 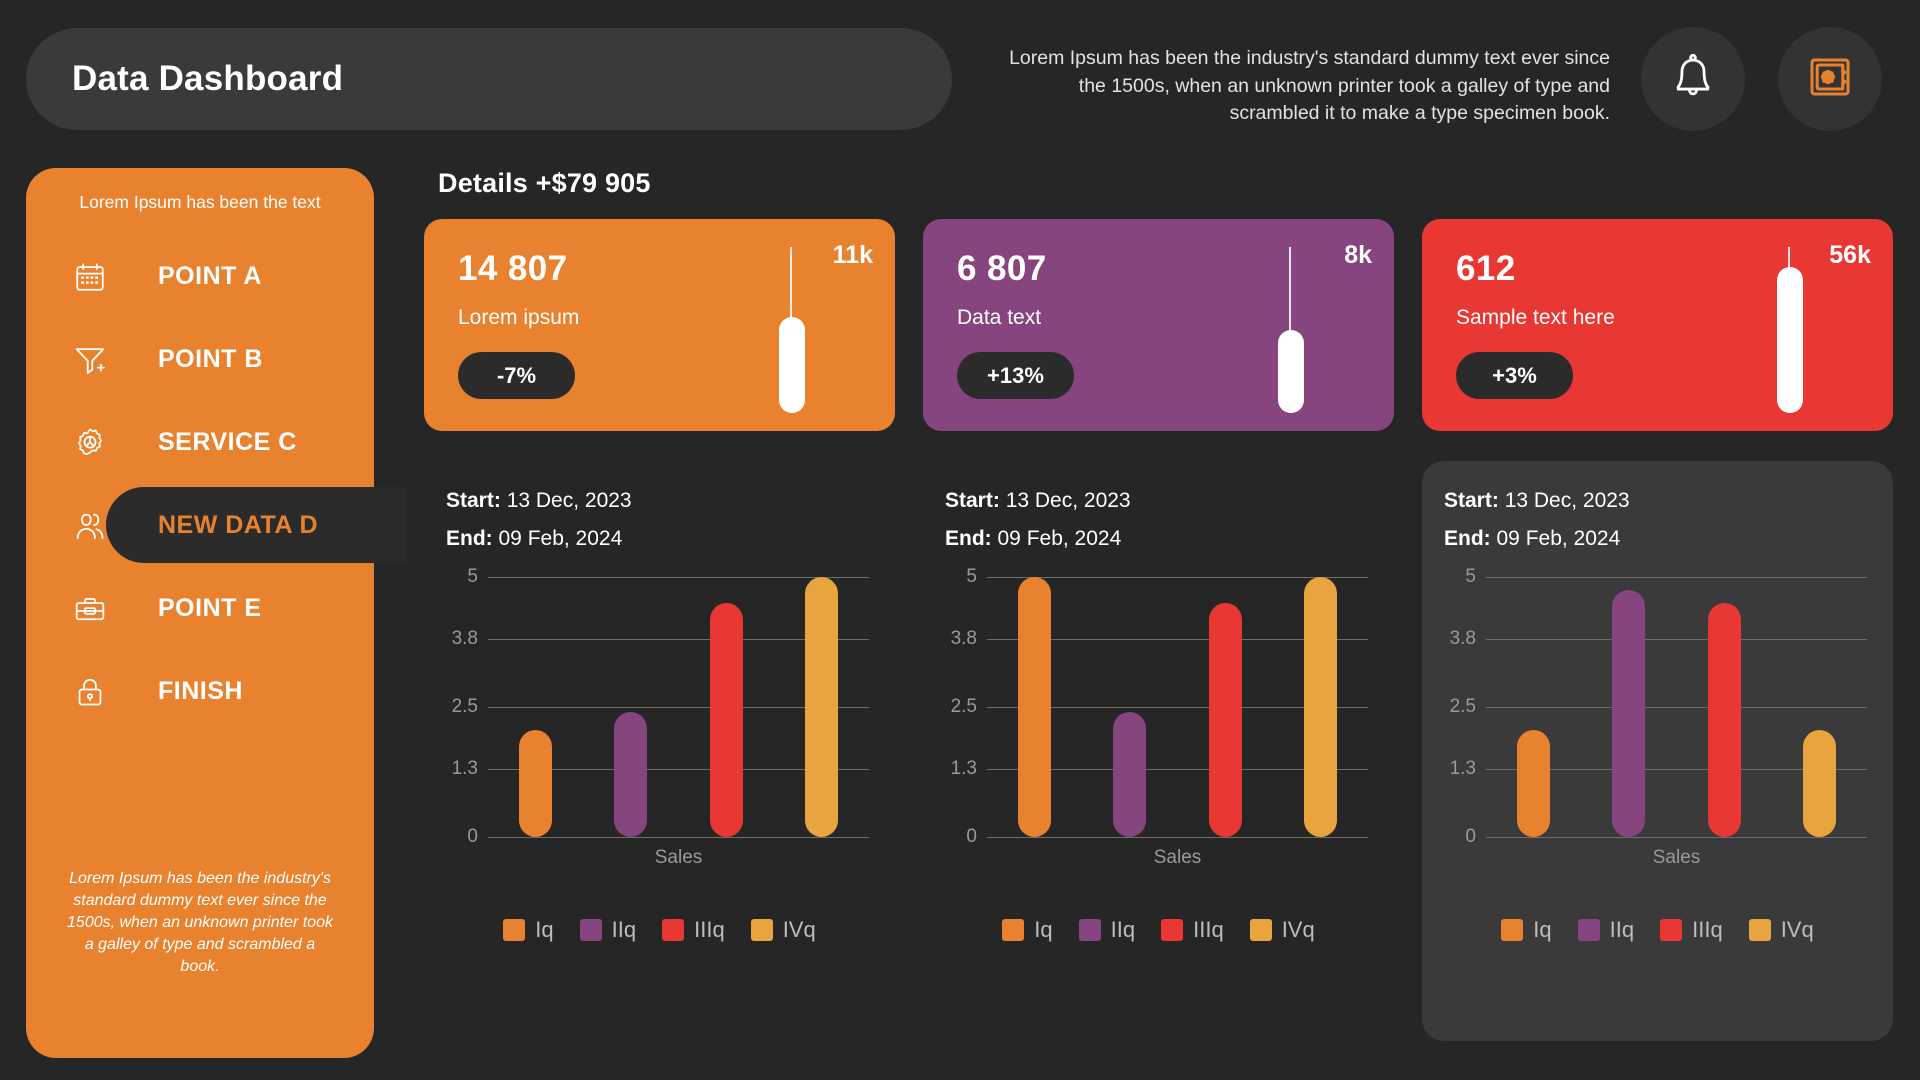 I want to click on sidebar-item-label: SERVICE C, so click(x=227, y=442).